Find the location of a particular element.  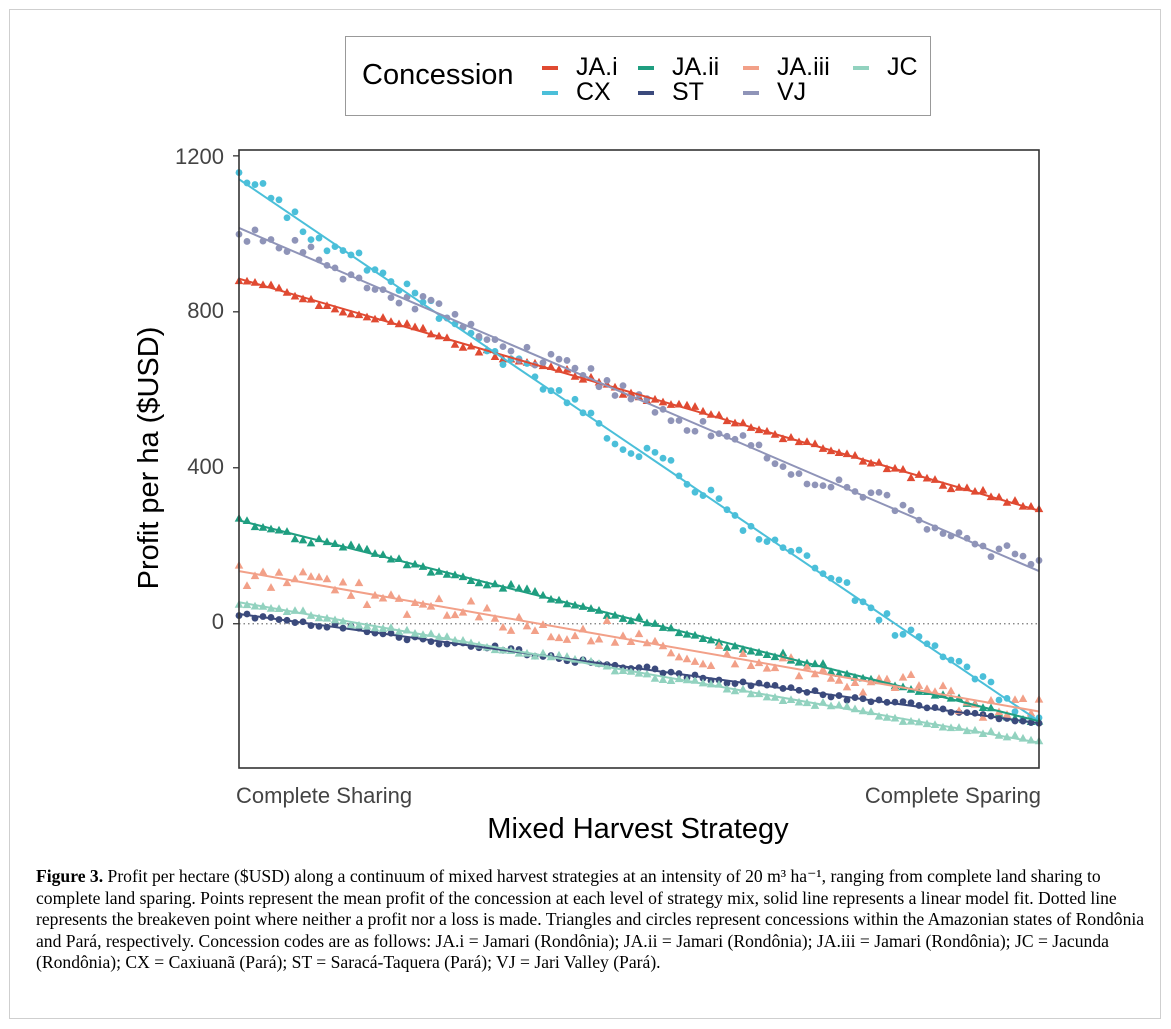

fit-line-jc is located at coordinates (639, 672).